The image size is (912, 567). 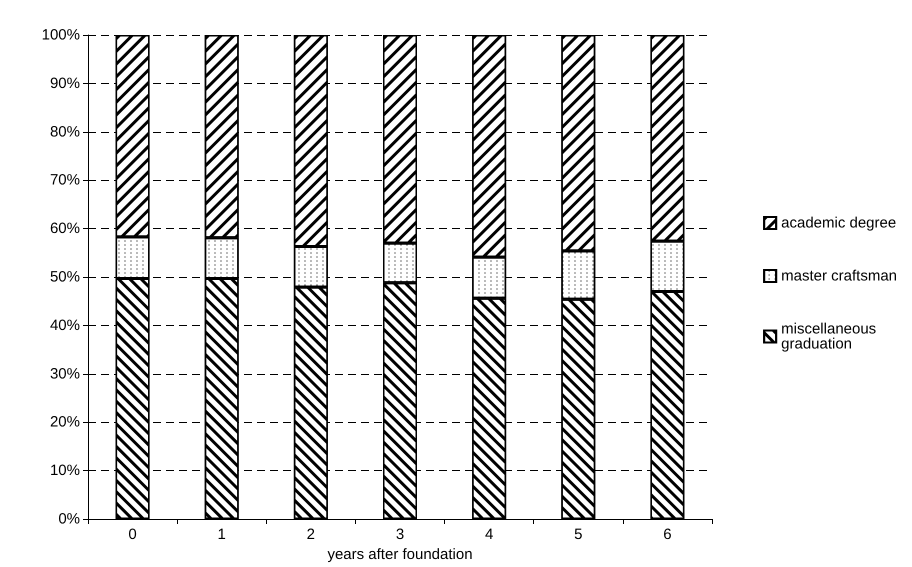 I want to click on y-tick-label: 30%, so click(x=65, y=373).